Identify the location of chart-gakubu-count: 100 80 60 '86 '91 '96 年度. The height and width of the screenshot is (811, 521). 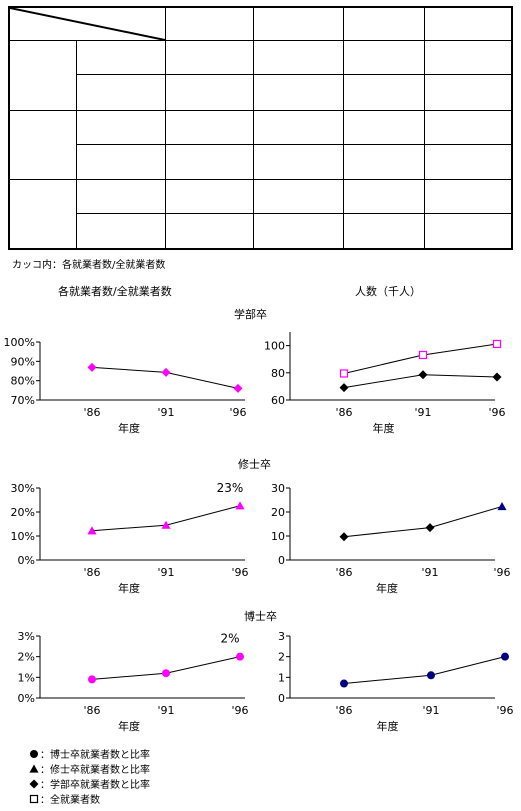
(385, 383).